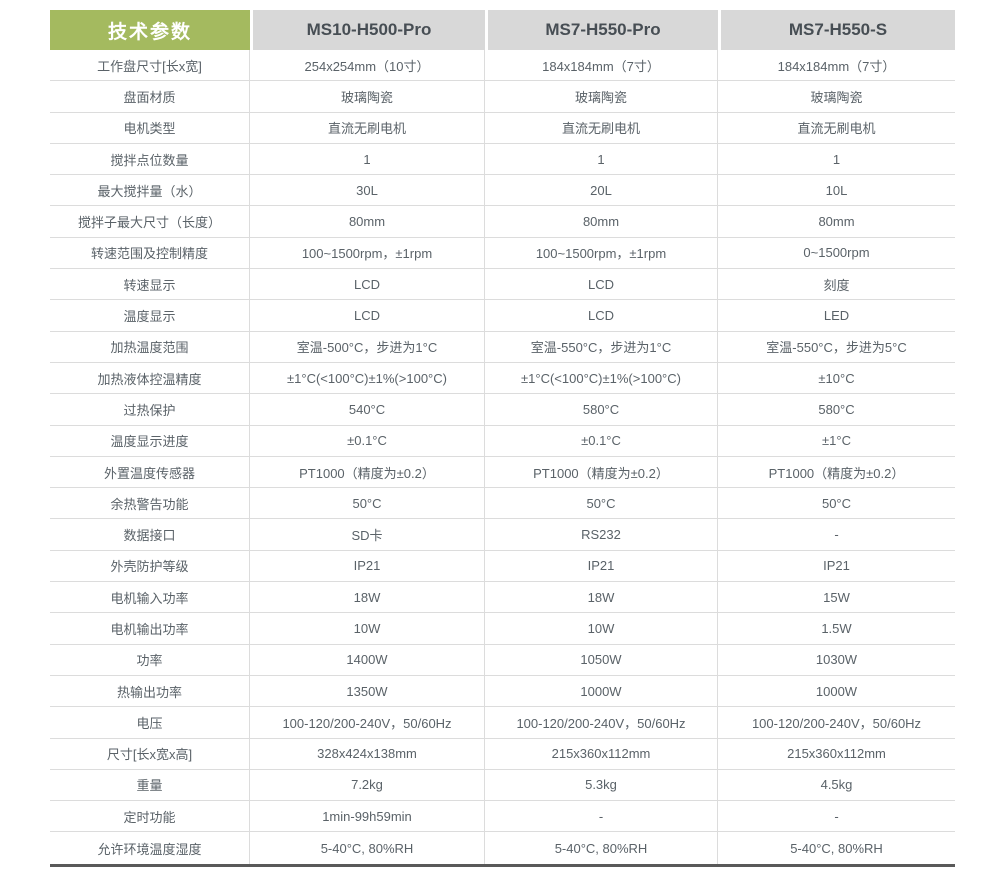  What do you see at coordinates (836, 379) in the screenshot?
I see `row-value: ±10°C` at bounding box center [836, 379].